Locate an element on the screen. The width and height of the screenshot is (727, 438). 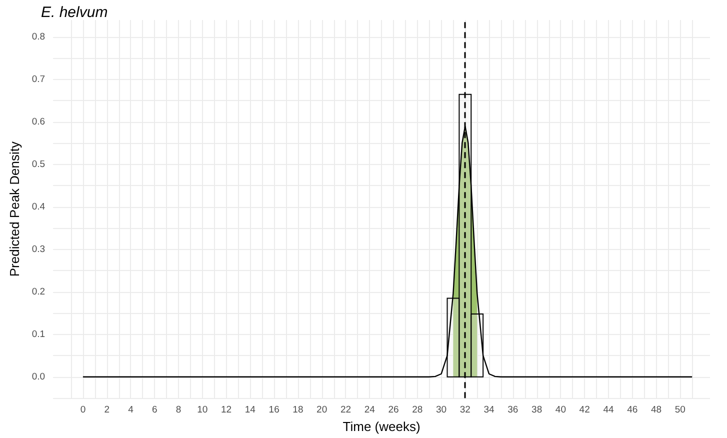
x-tick-label: 46 is located at coordinates (632, 410).